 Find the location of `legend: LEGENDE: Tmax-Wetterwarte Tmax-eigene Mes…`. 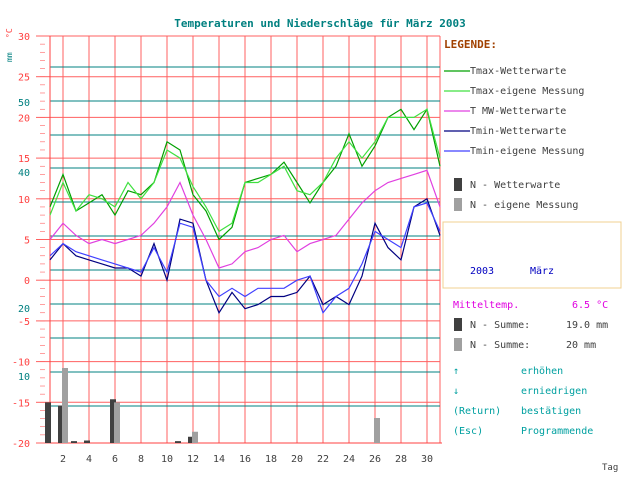

legend: LEGENDE: Tmax-Wetterwarte Tmax-eigene Mes… is located at coordinates (514, 124).